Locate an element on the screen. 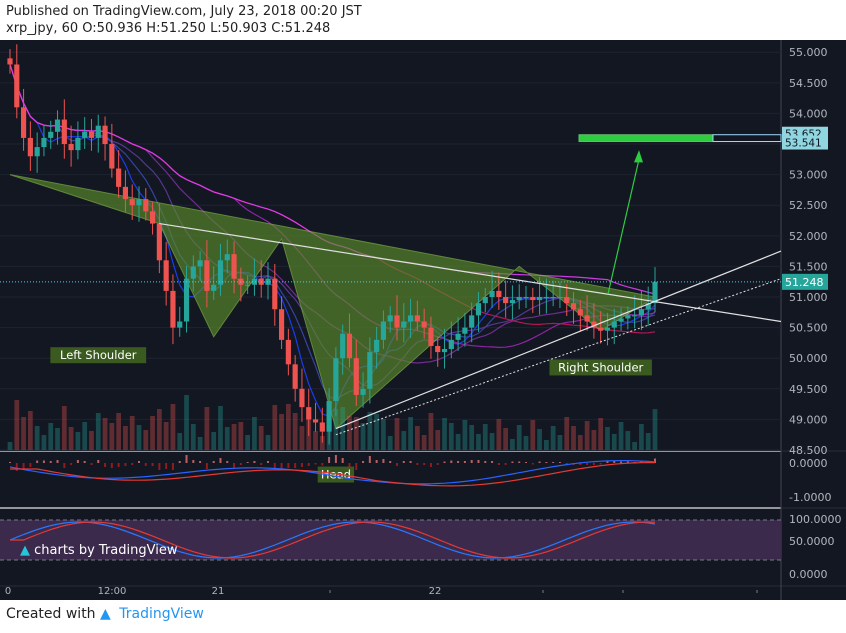 This screenshot has width=846, height=633. macd-tick-label: -1.0000 is located at coordinates (810, 497).